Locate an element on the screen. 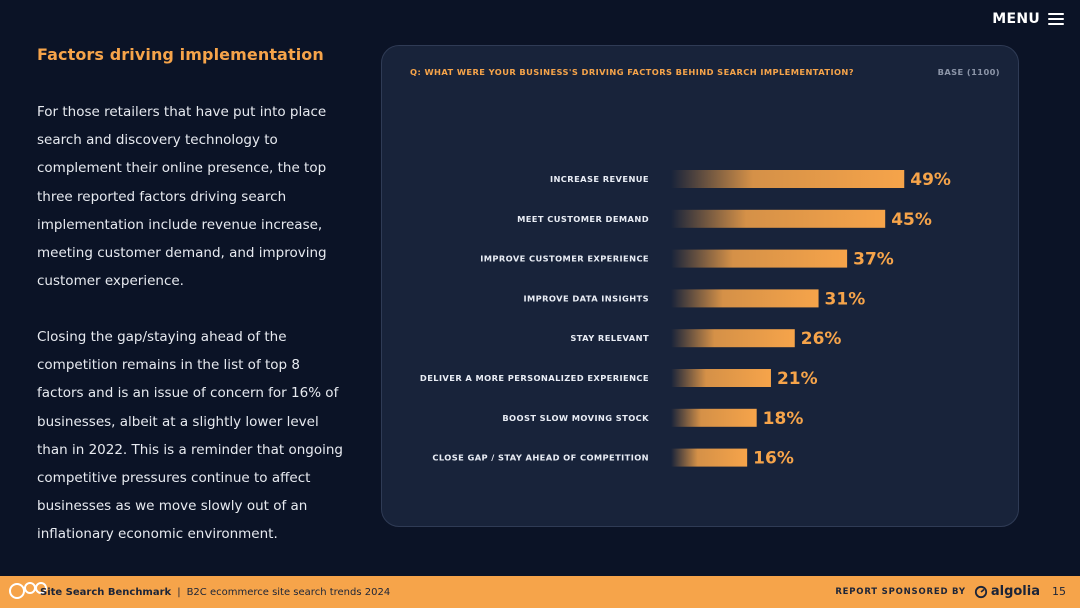 Image resolution: width=1080 pixels, height=608 pixels. menu-button: MENU is located at coordinates (1028, 19).